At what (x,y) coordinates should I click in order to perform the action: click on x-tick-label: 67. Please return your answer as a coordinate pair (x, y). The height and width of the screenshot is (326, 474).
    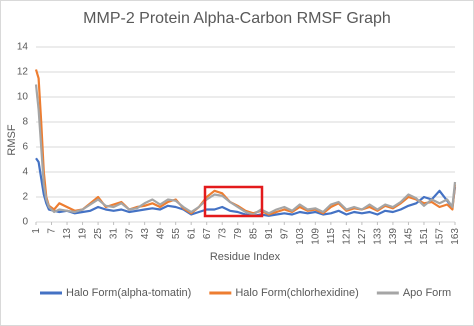
    Looking at the image, I should click on (207, 234).